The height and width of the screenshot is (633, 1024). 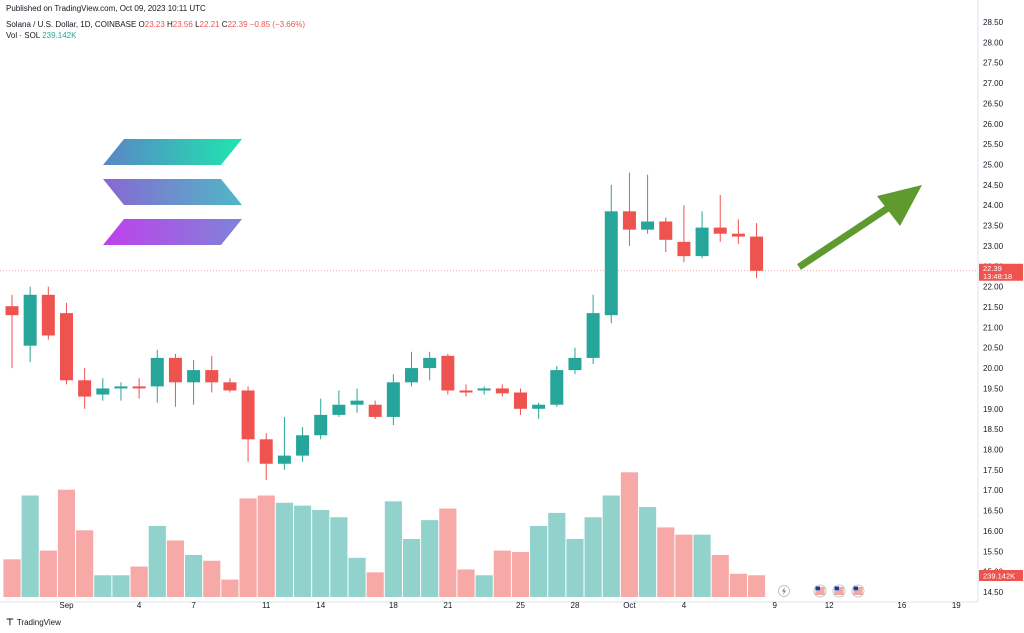 I want to click on volume-legend: Vol · SOL 239.142K, so click(x=41, y=36).